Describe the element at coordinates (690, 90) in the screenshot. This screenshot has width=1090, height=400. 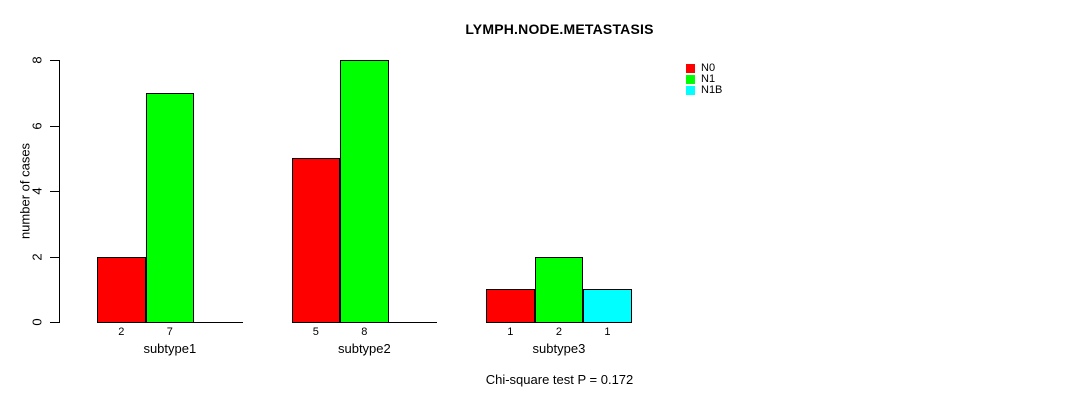
I see `legend-swatch-N1B` at that location.